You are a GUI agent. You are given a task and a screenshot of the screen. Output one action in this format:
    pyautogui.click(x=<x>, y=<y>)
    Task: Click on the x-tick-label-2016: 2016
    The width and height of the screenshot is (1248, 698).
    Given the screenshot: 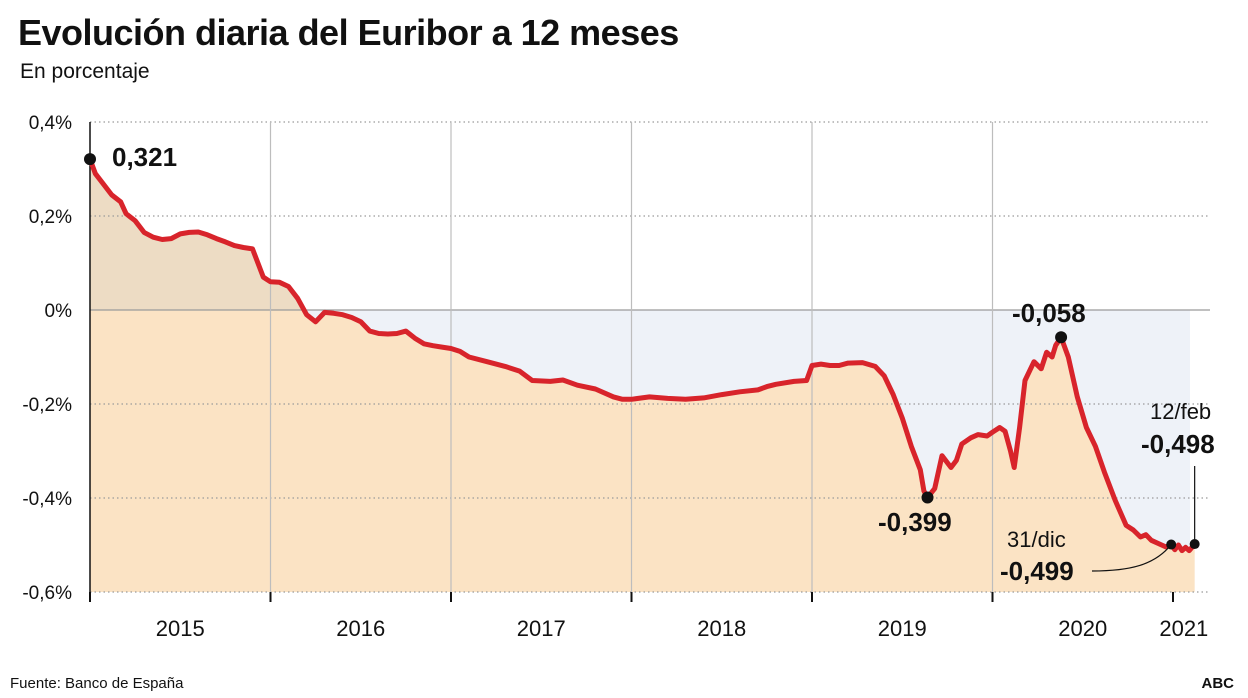 What is the action you would take?
    pyautogui.click(x=360, y=628)
    